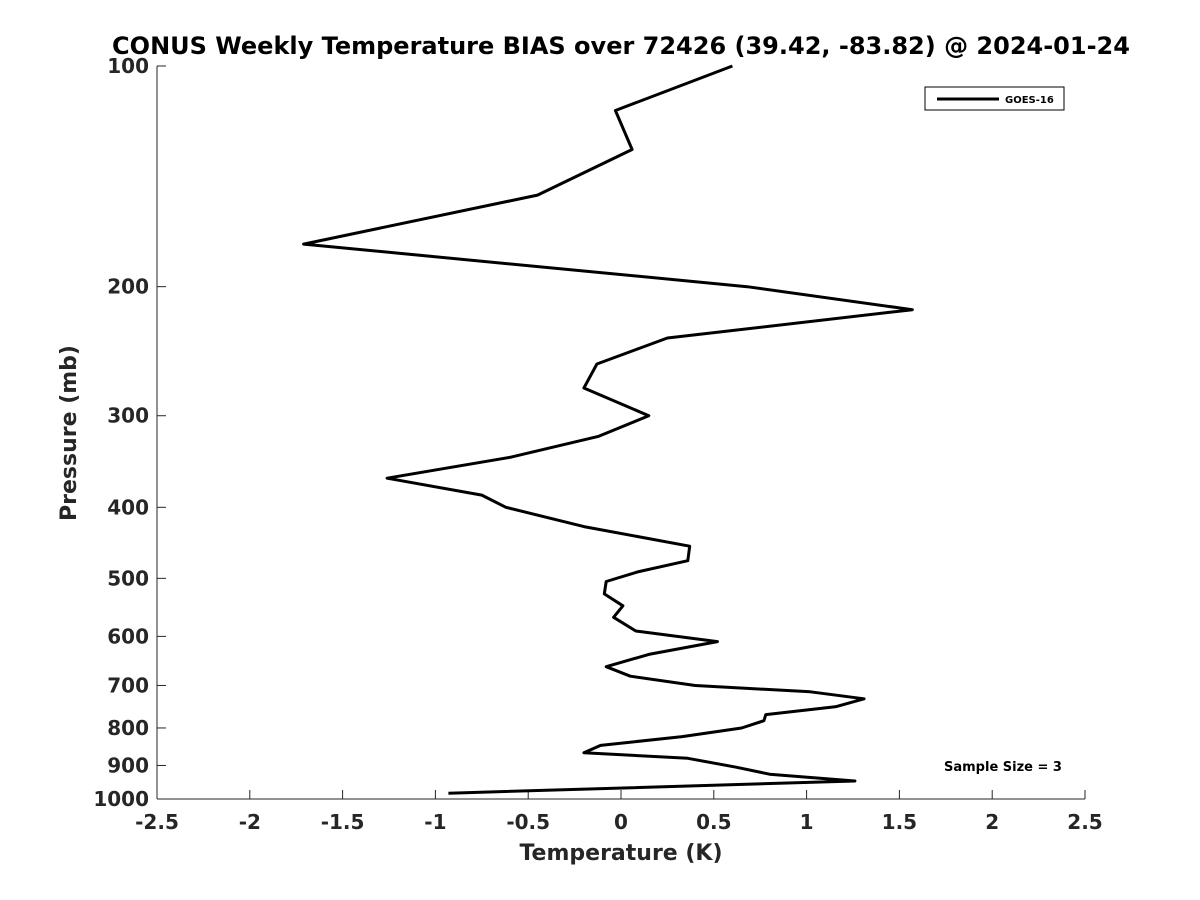 This screenshot has width=1200, height=900. Describe the element at coordinates (992, 822) in the screenshot. I see `x-tick-label: 2` at that location.